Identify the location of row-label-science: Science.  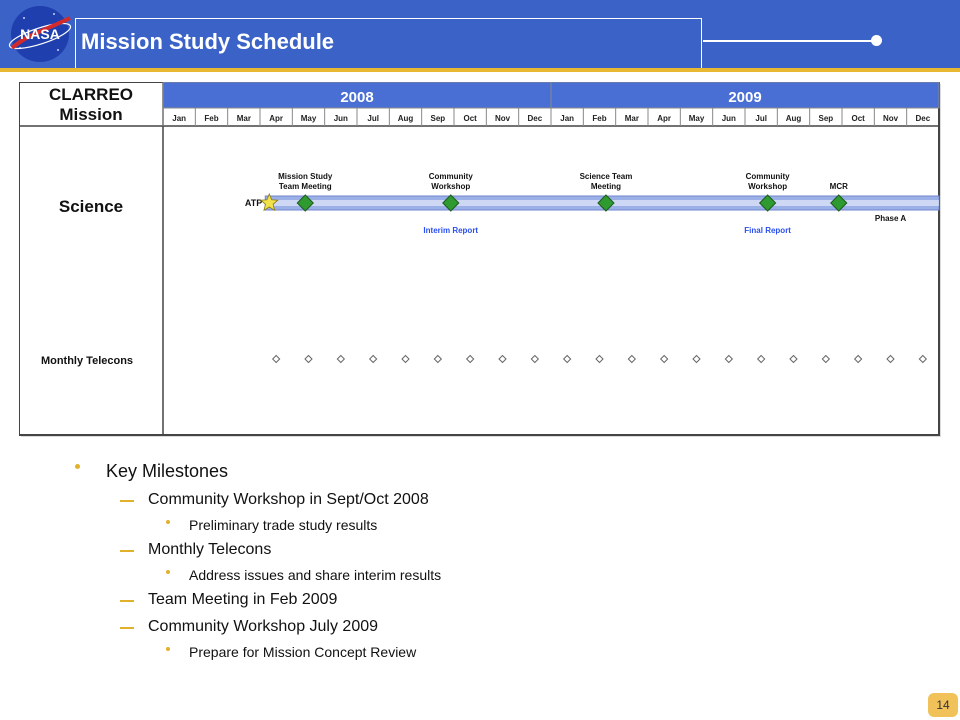
(91, 206).